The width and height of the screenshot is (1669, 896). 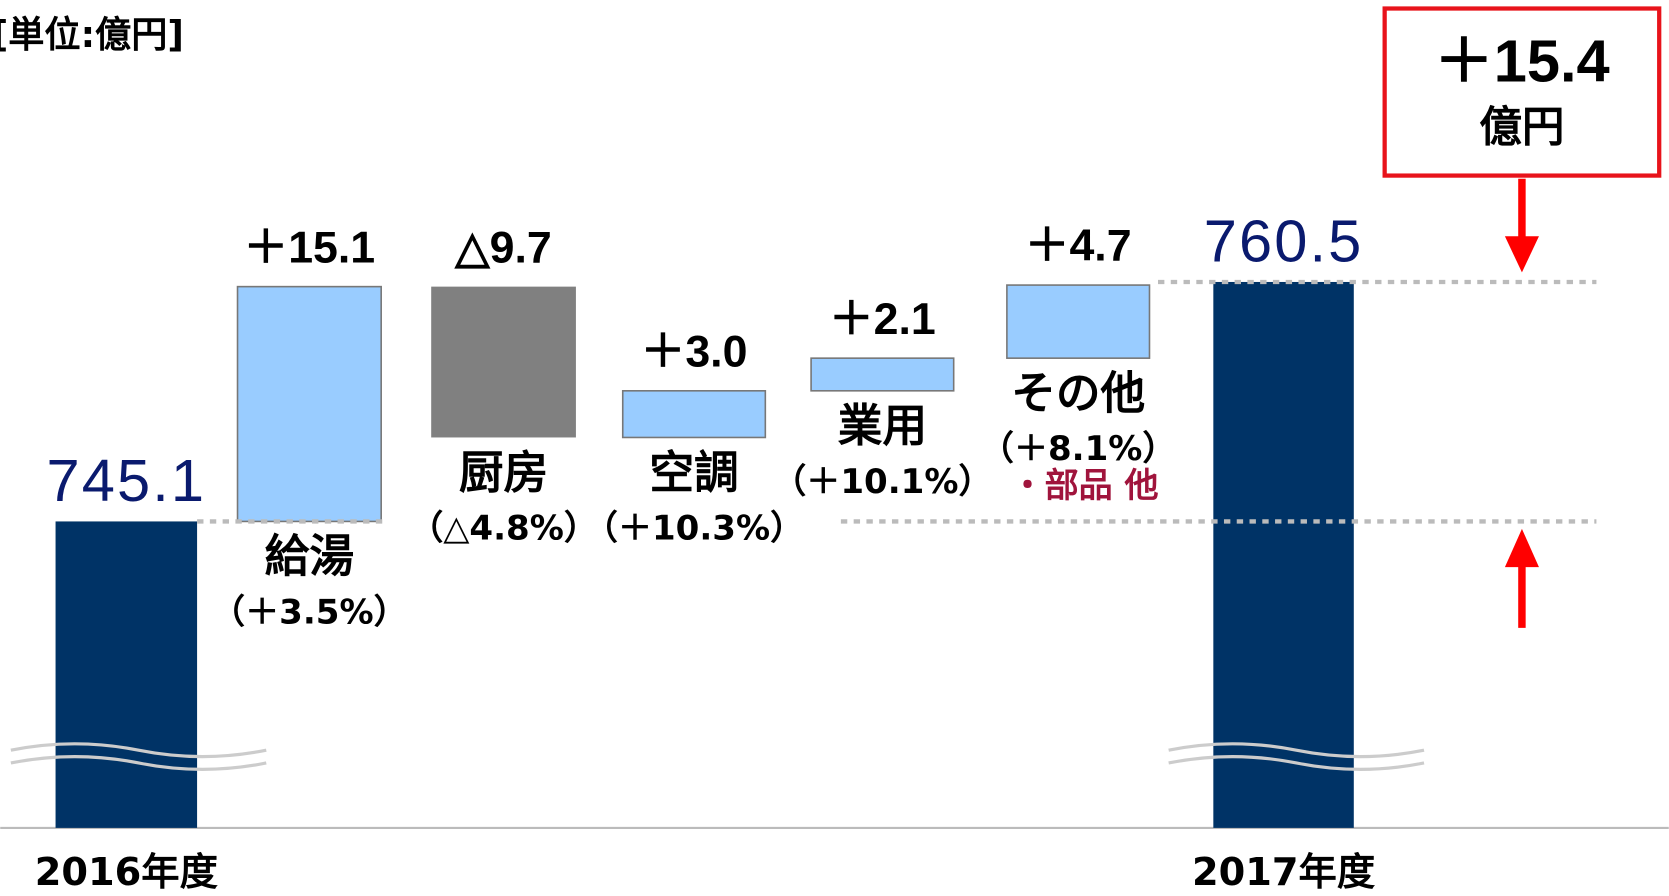 I want to click on category-label: その他, so click(x=1078, y=393).